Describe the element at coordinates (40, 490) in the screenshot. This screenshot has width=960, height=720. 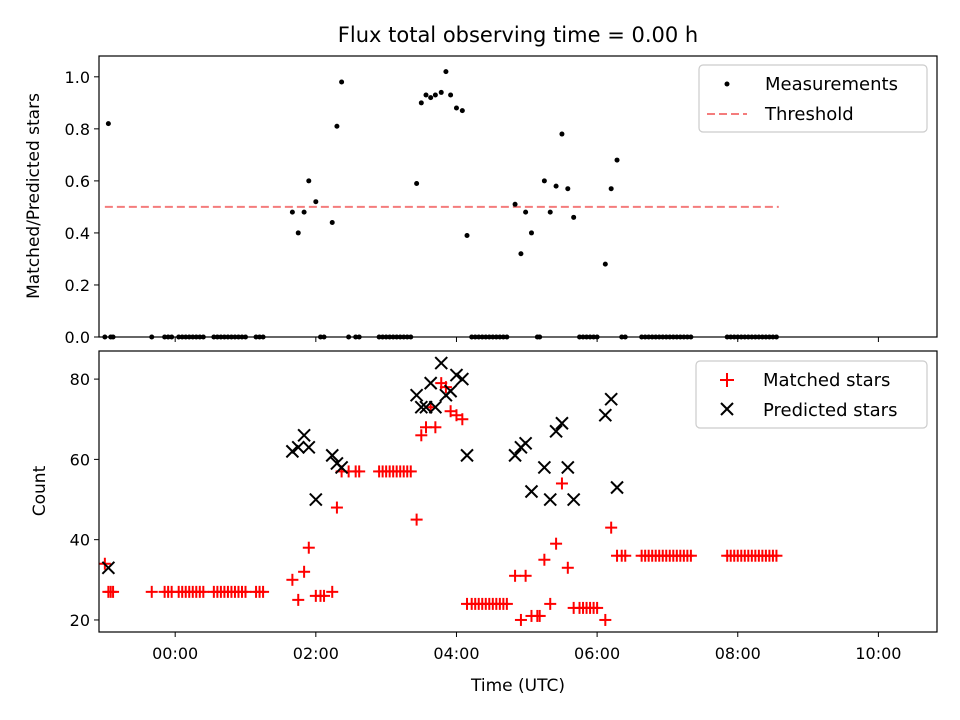
I see `count-y-axis-label: Count` at that location.